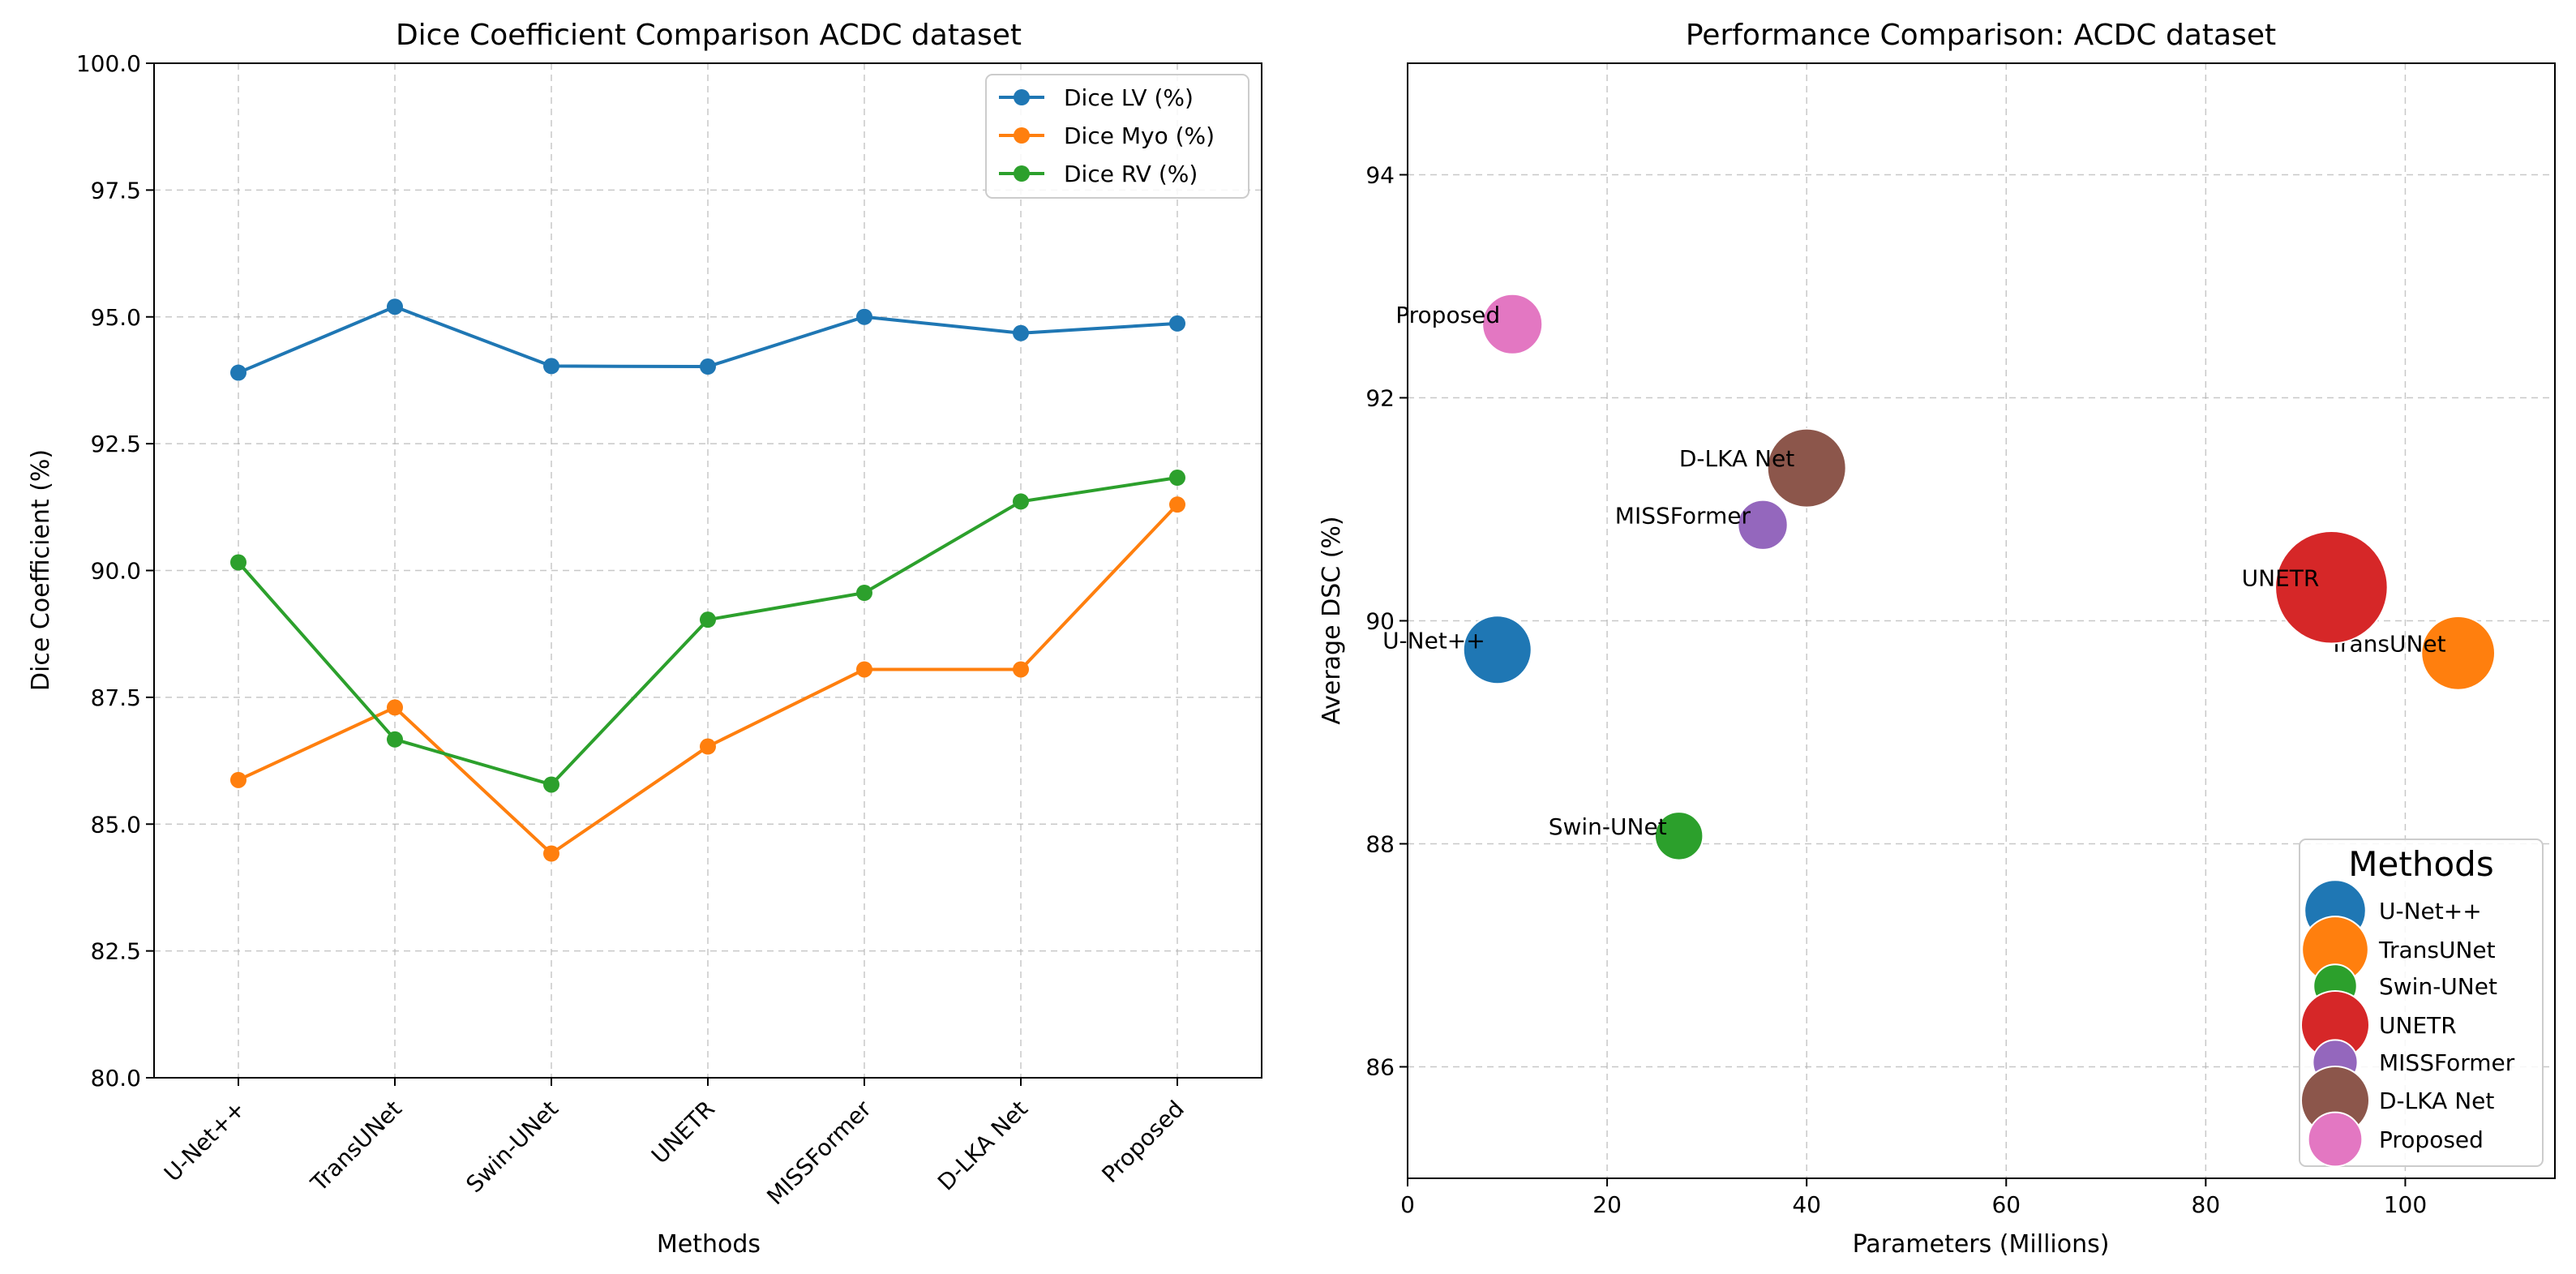  Describe the element at coordinates (116, 952) in the screenshot. I see `line-chart-y-tick-label: 82.5` at that location.